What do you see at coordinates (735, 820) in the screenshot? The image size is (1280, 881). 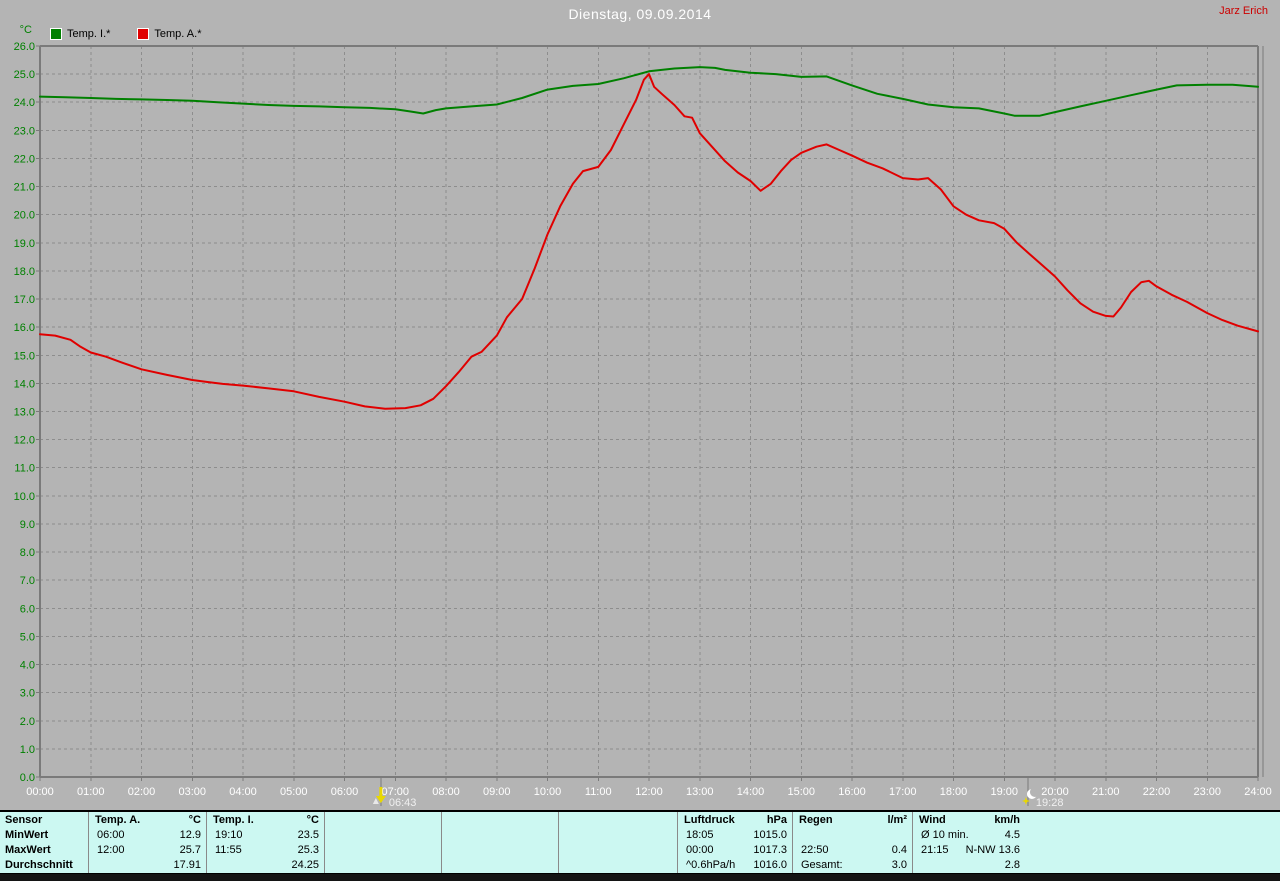 I see `summary-column-header: Luftdruck hPa` at bounding box center [735, 820].